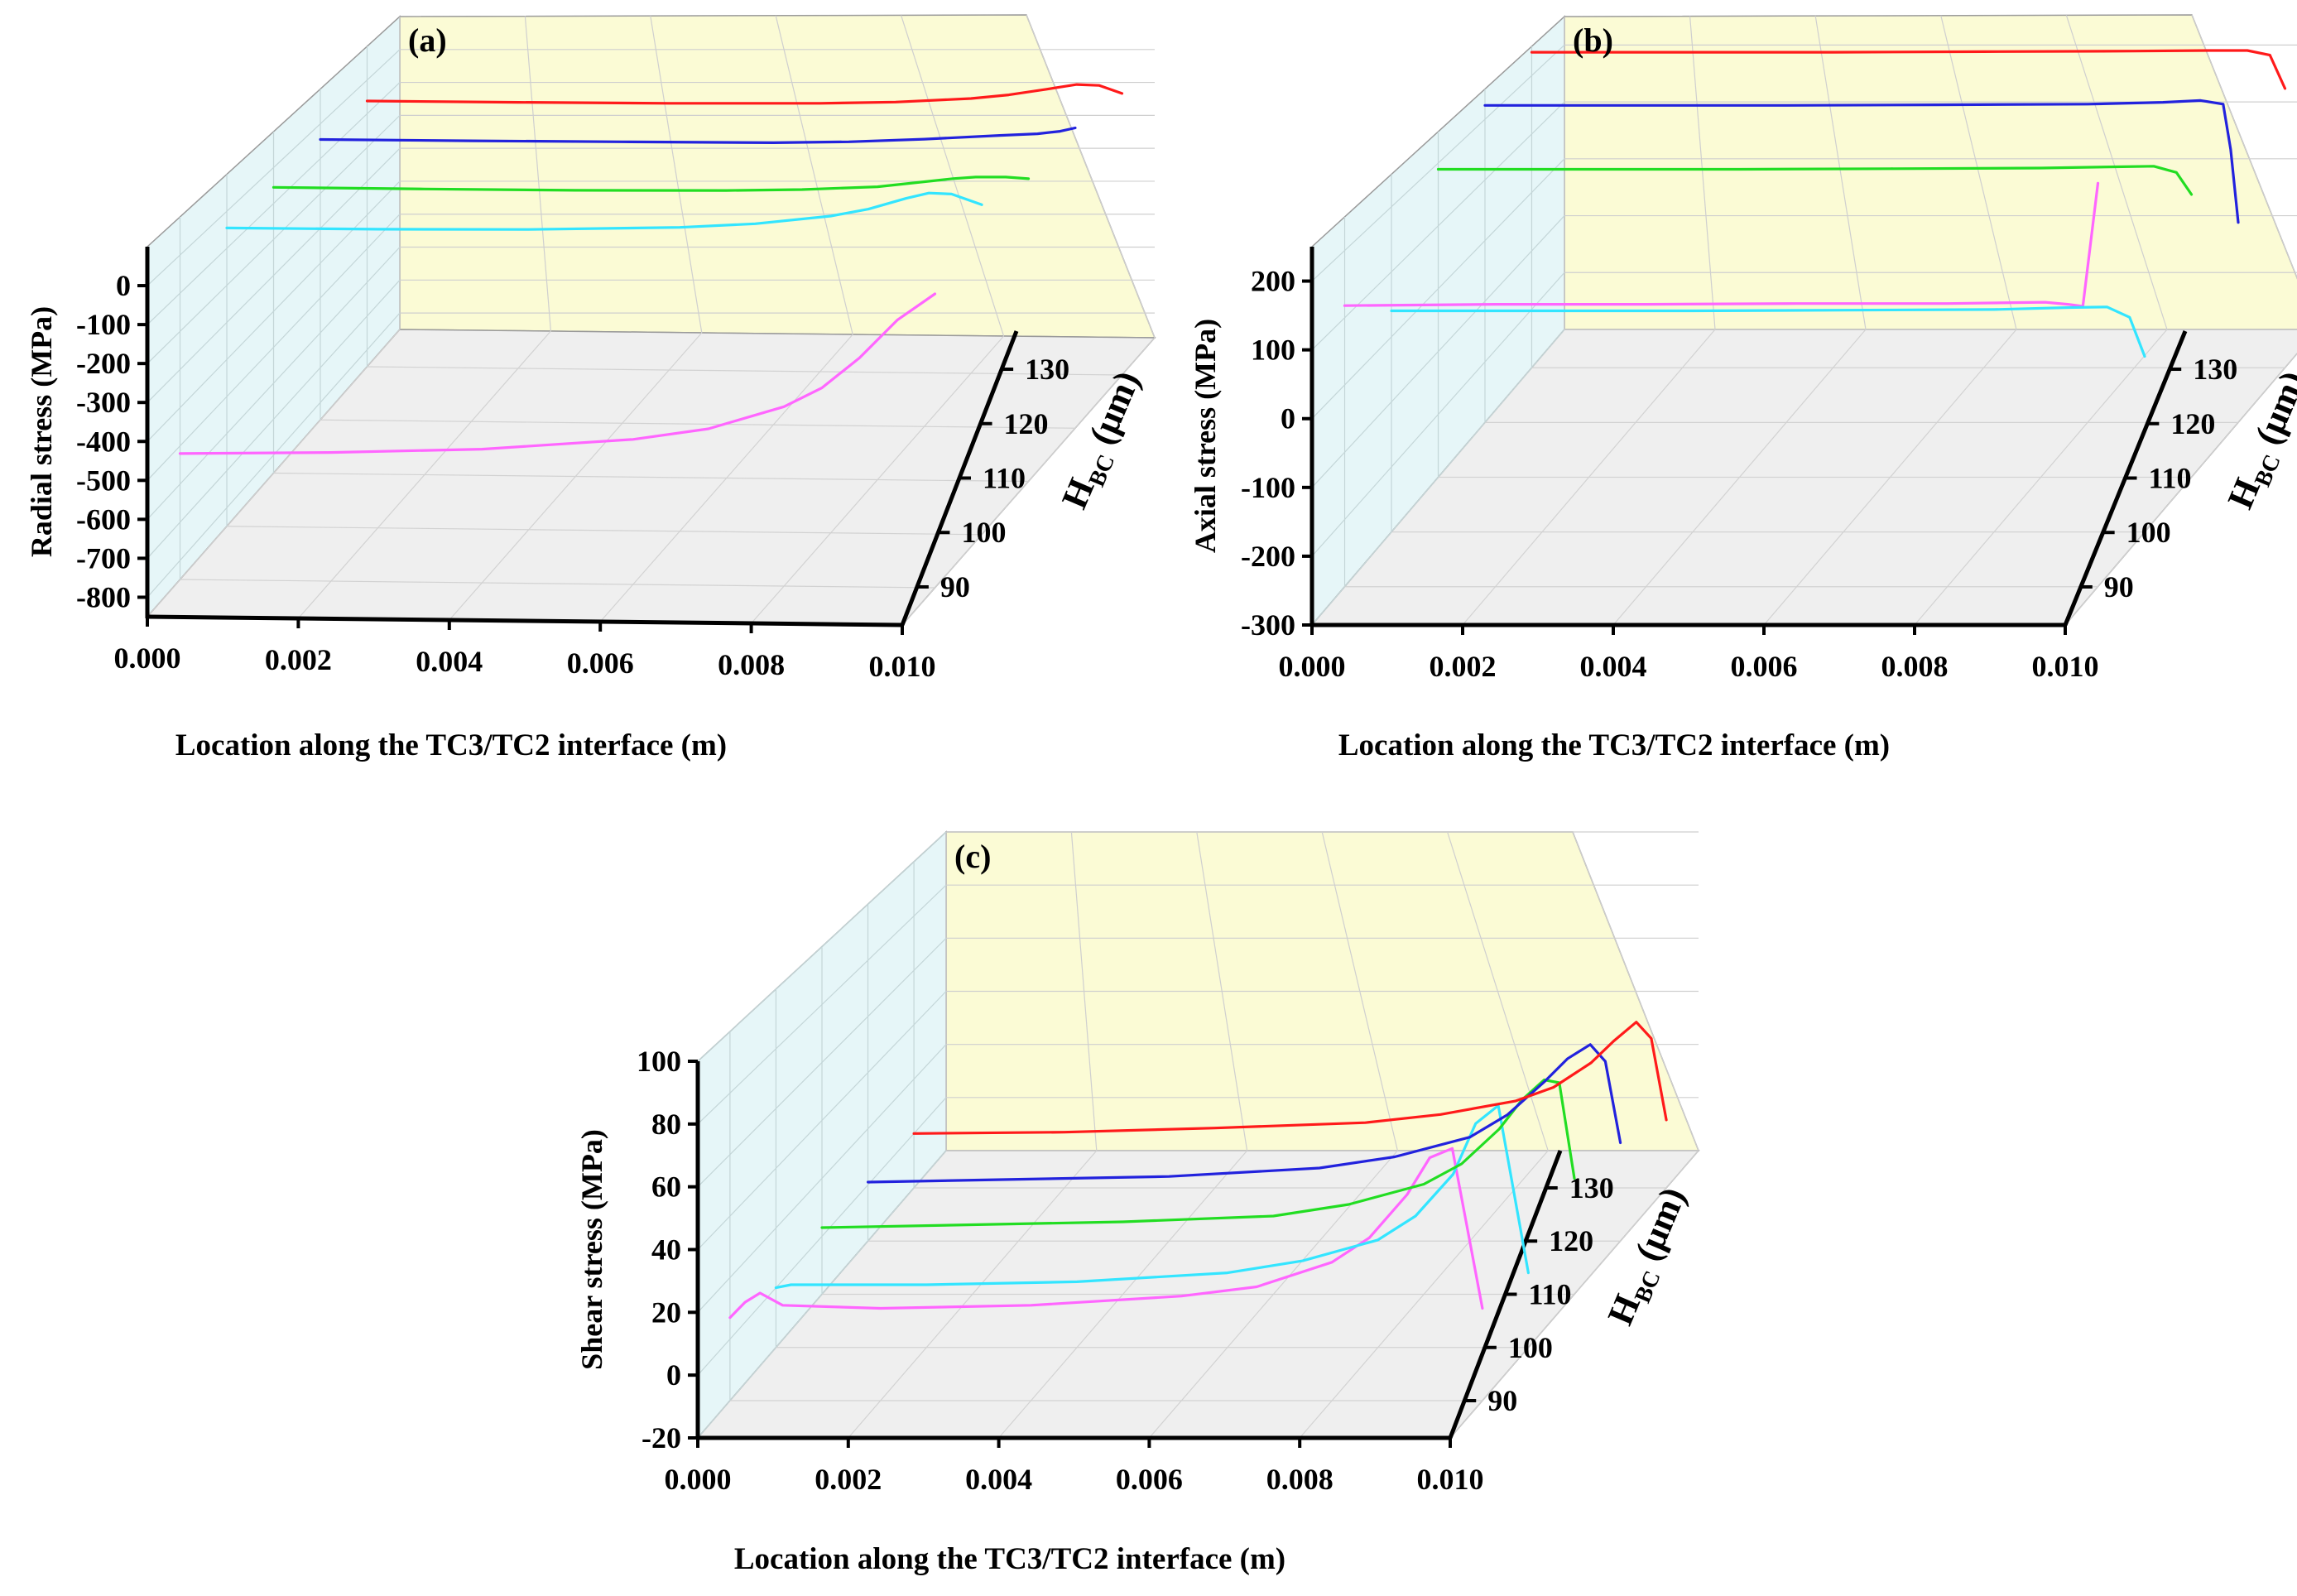 The height and width of the screenshot is (1596, 2297). Describe the element at coordinates (1593, 40) in the screenshot. I see `panel-label: (b)` at that location.